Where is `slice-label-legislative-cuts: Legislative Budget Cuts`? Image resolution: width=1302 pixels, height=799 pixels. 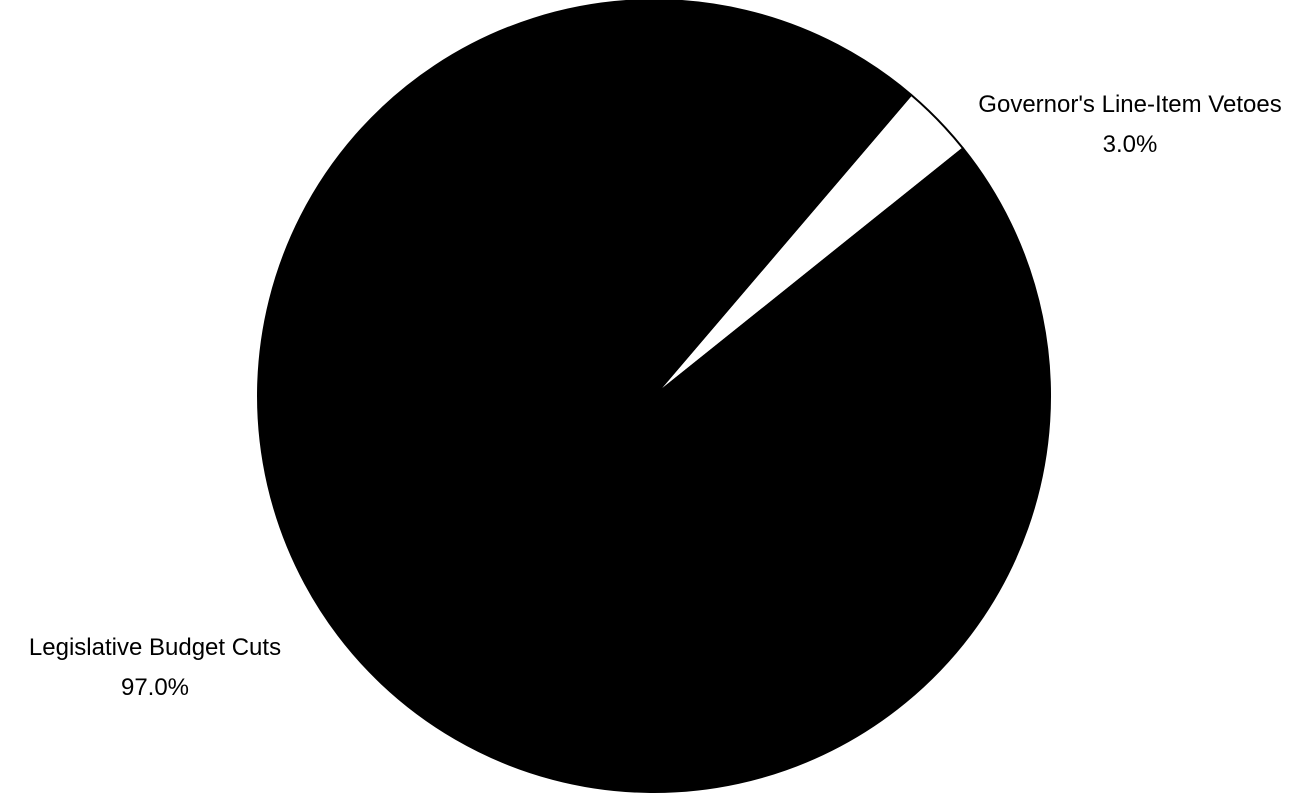
slice-label-legislative-cuts: Legislative Budget Cuts is located at coordinates (155, 647).